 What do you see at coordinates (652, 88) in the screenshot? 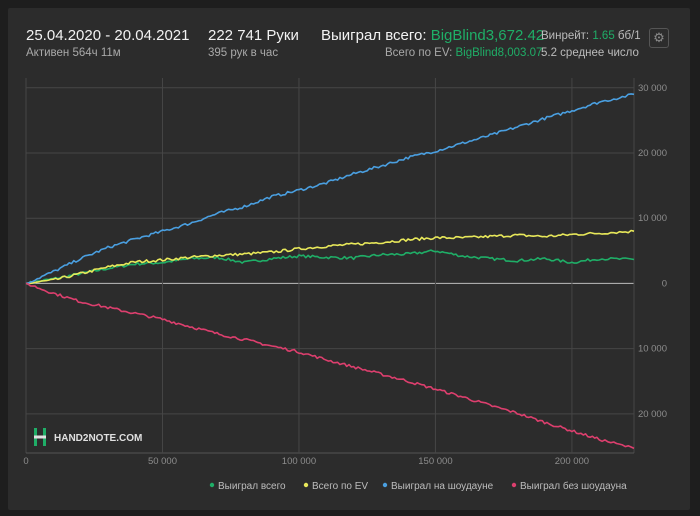
I see `y-tick-label: 30 000` at bounding box center [652, 88].